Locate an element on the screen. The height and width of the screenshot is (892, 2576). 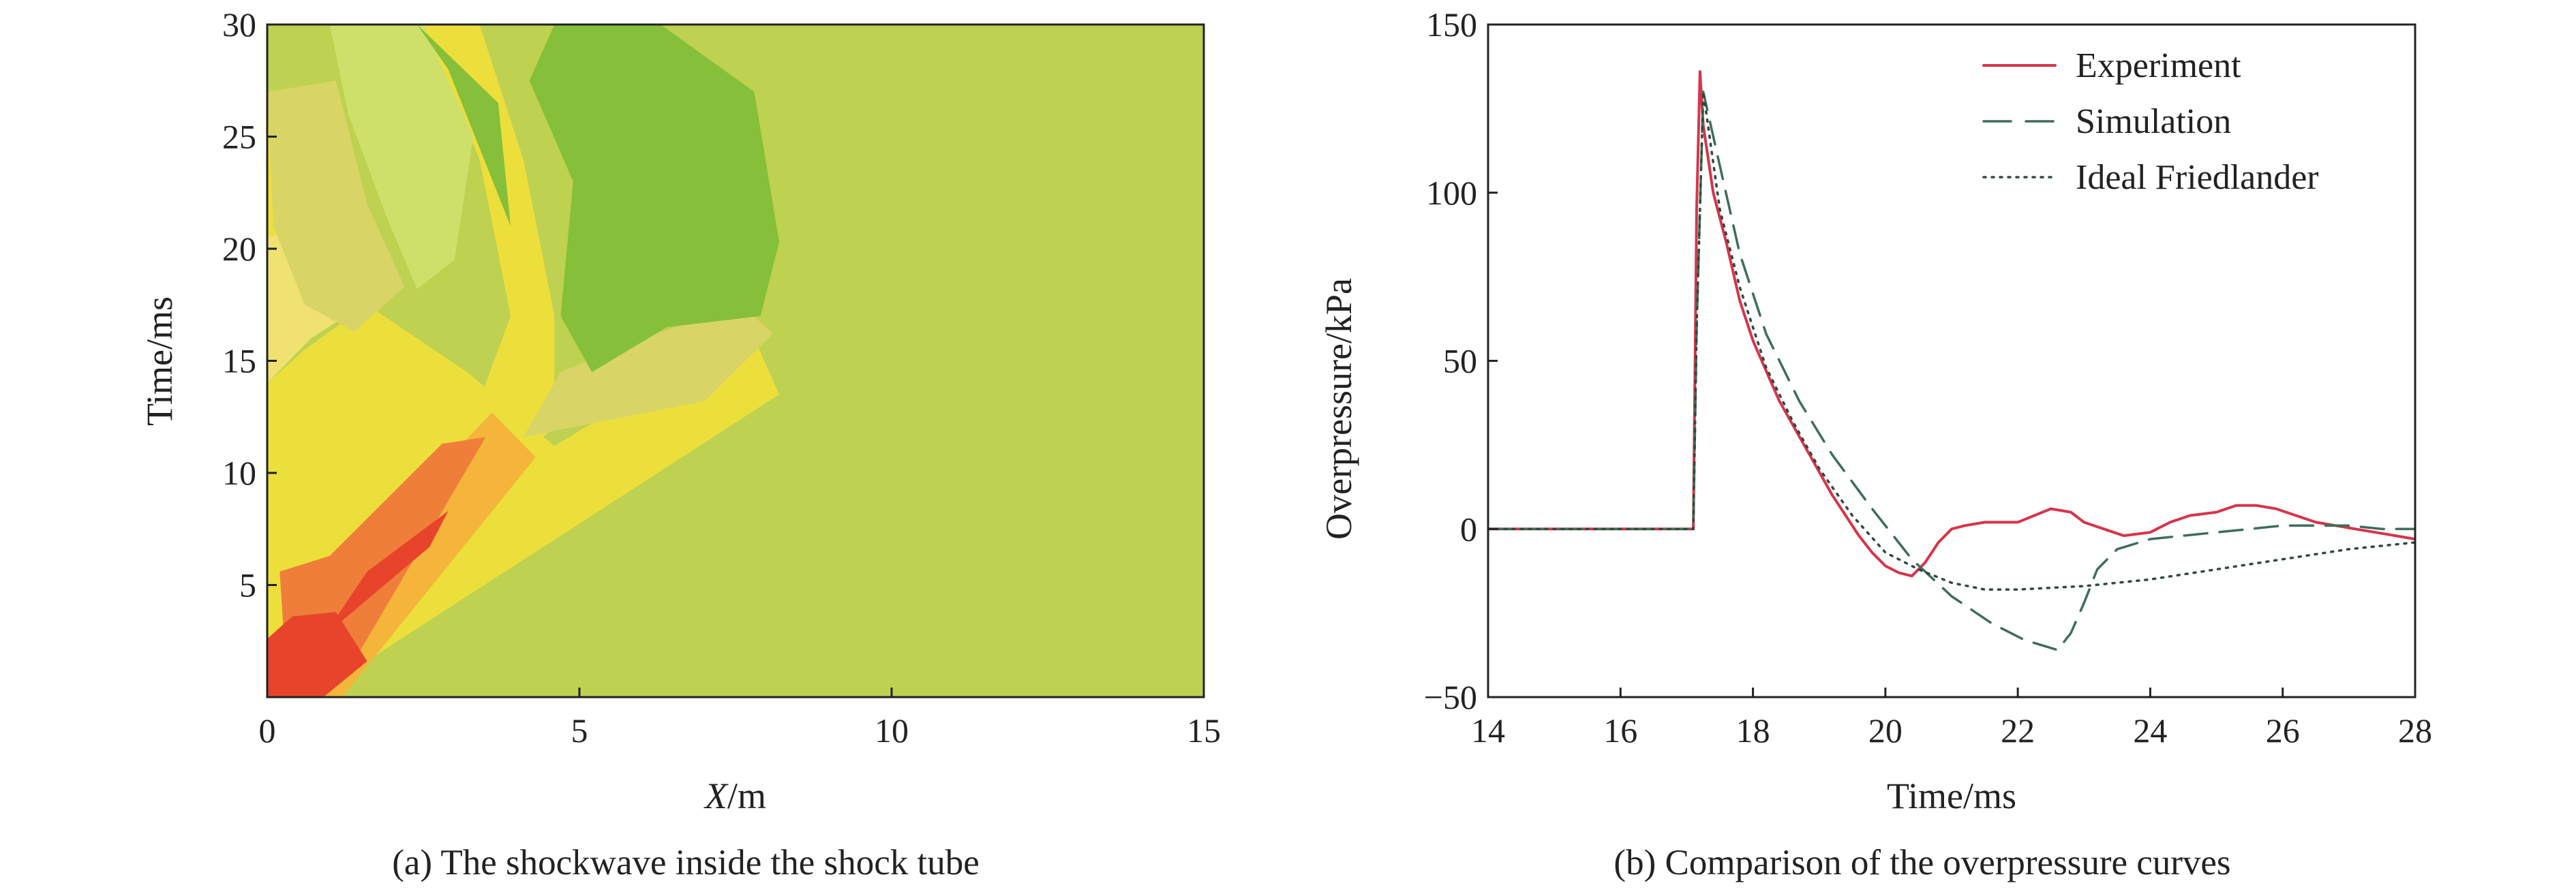
x-ticks-b: 14 16 18 20 22 24 26 28 is located at coordinates (1951, 719).